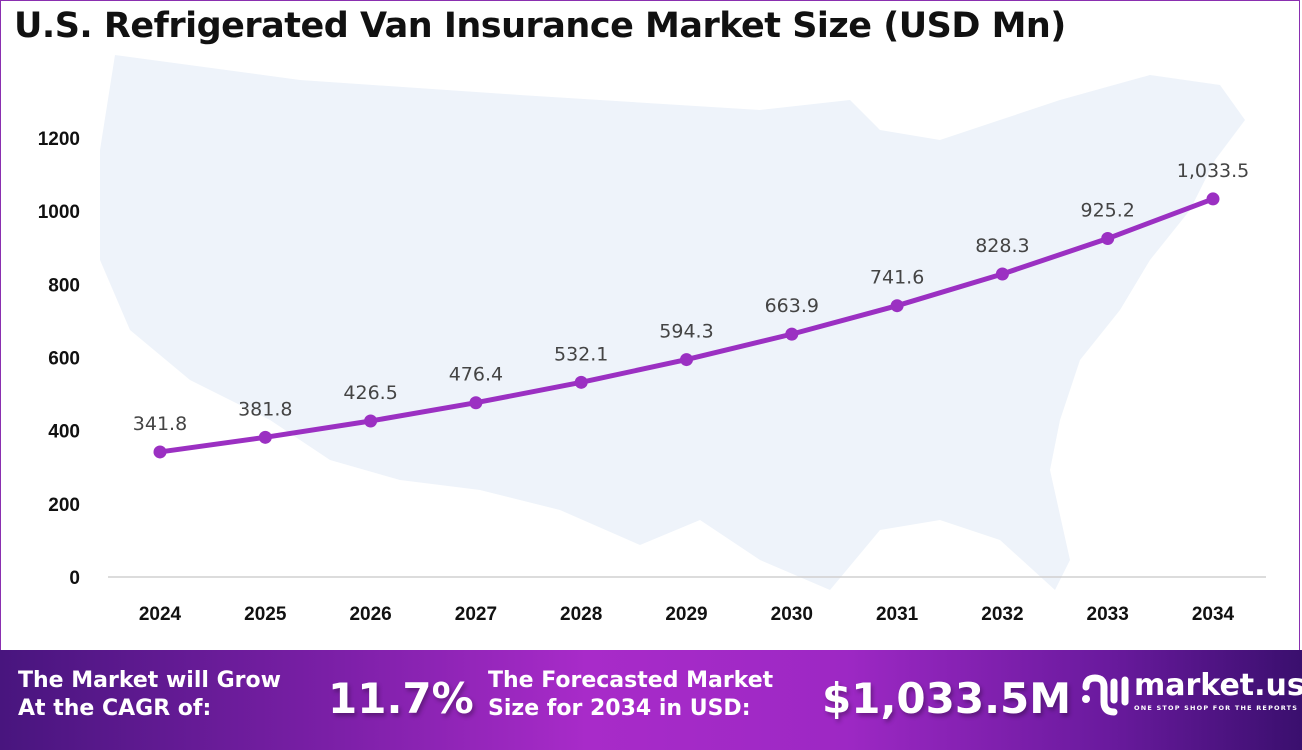  I want to click on cagr-label: The Market will Grow At the CAGR of:, so click(149, 694).